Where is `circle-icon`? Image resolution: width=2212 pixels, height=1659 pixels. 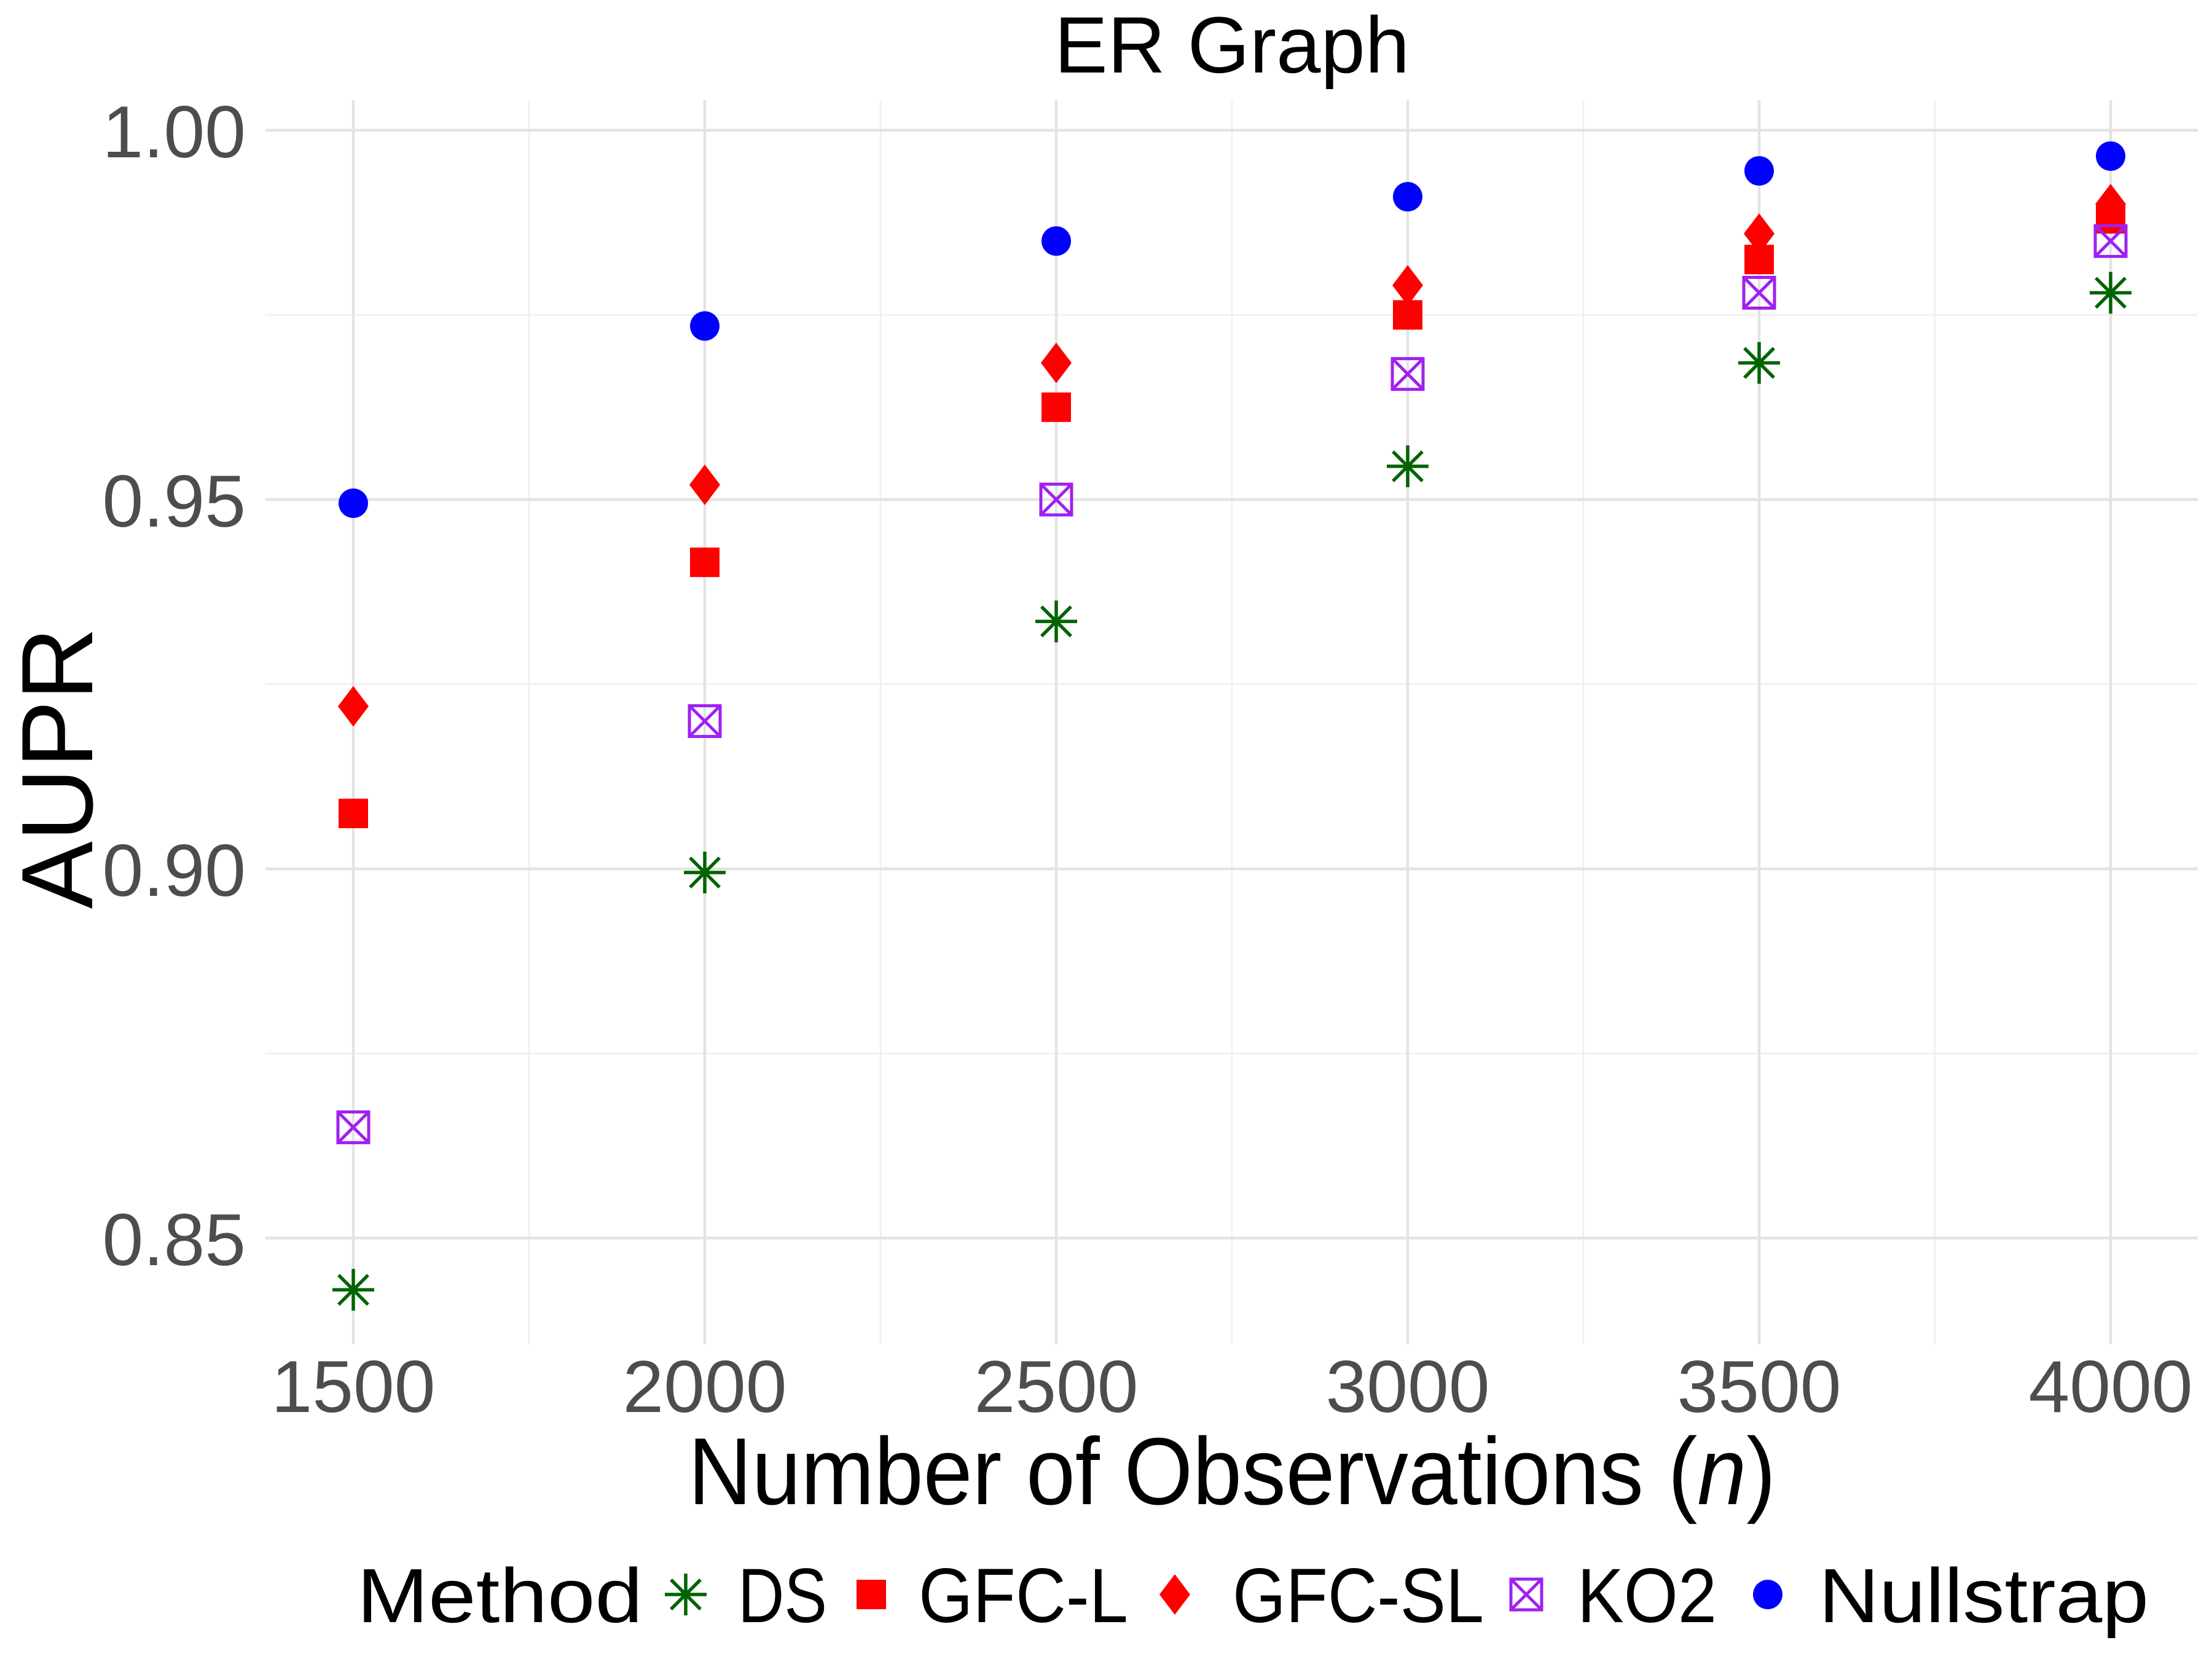
circle-icon is located at coordinates (1768, 1594).